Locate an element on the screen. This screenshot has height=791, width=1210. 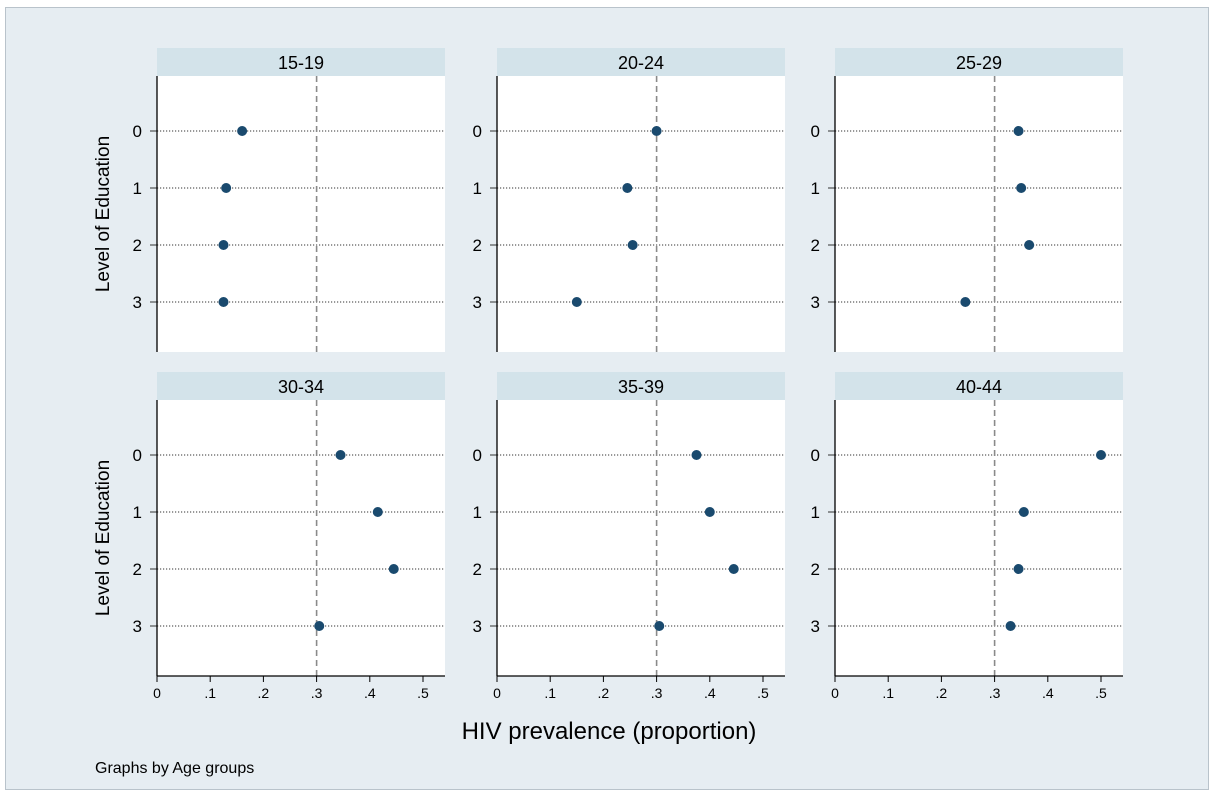
panel-title: 40-44 is located at coordinates (979, 387).